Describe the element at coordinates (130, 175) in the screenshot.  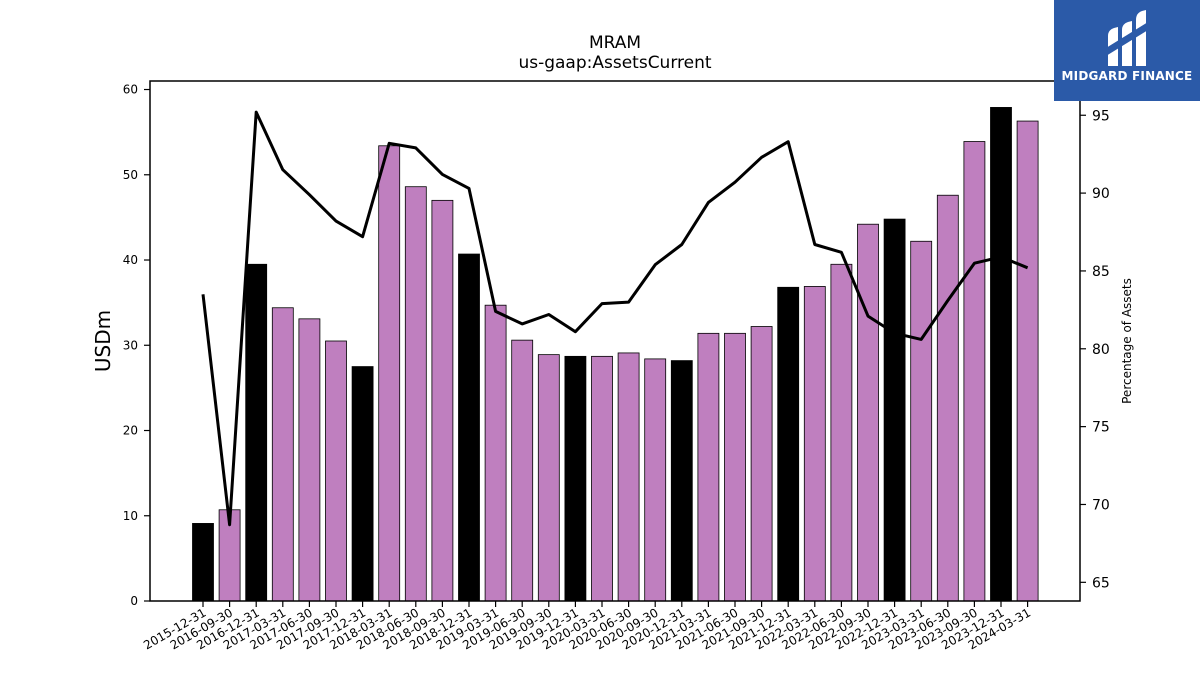
I see `y-tick-label-left: 50` at that location.